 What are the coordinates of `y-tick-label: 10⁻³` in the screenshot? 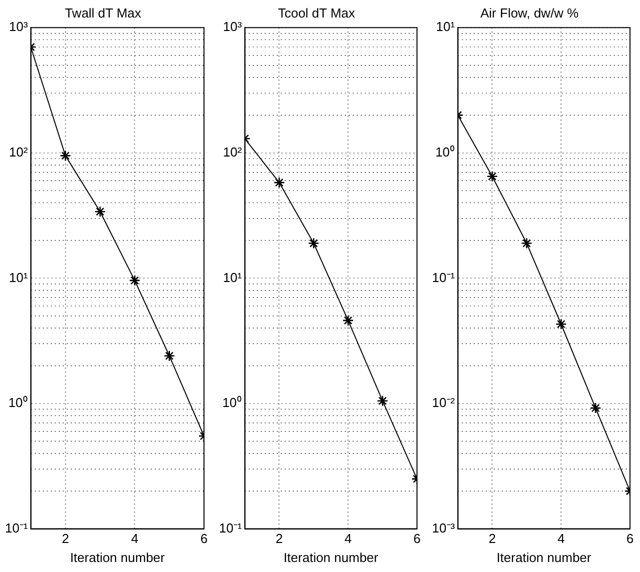 It's located at (444, 528).